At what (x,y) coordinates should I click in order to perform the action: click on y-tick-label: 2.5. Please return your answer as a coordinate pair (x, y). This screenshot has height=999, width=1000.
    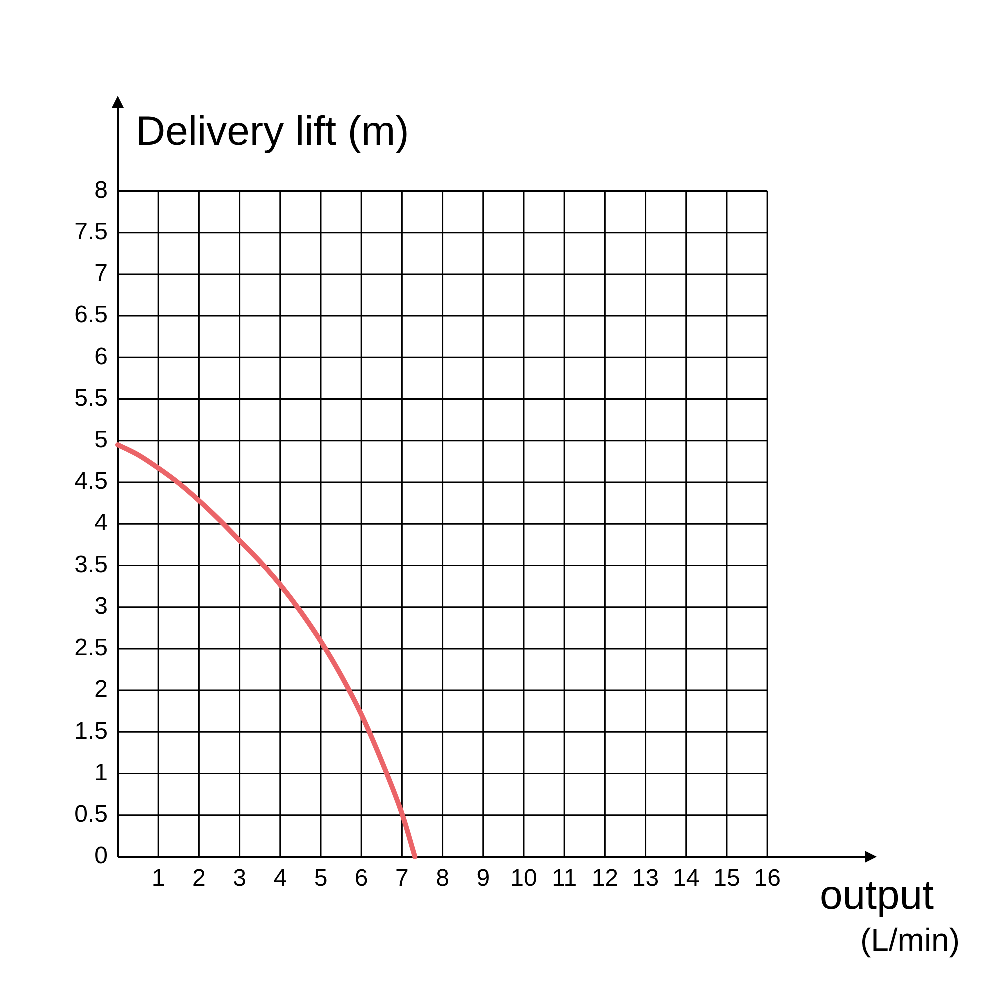
    Looking at the image, I should click on (91, 648).